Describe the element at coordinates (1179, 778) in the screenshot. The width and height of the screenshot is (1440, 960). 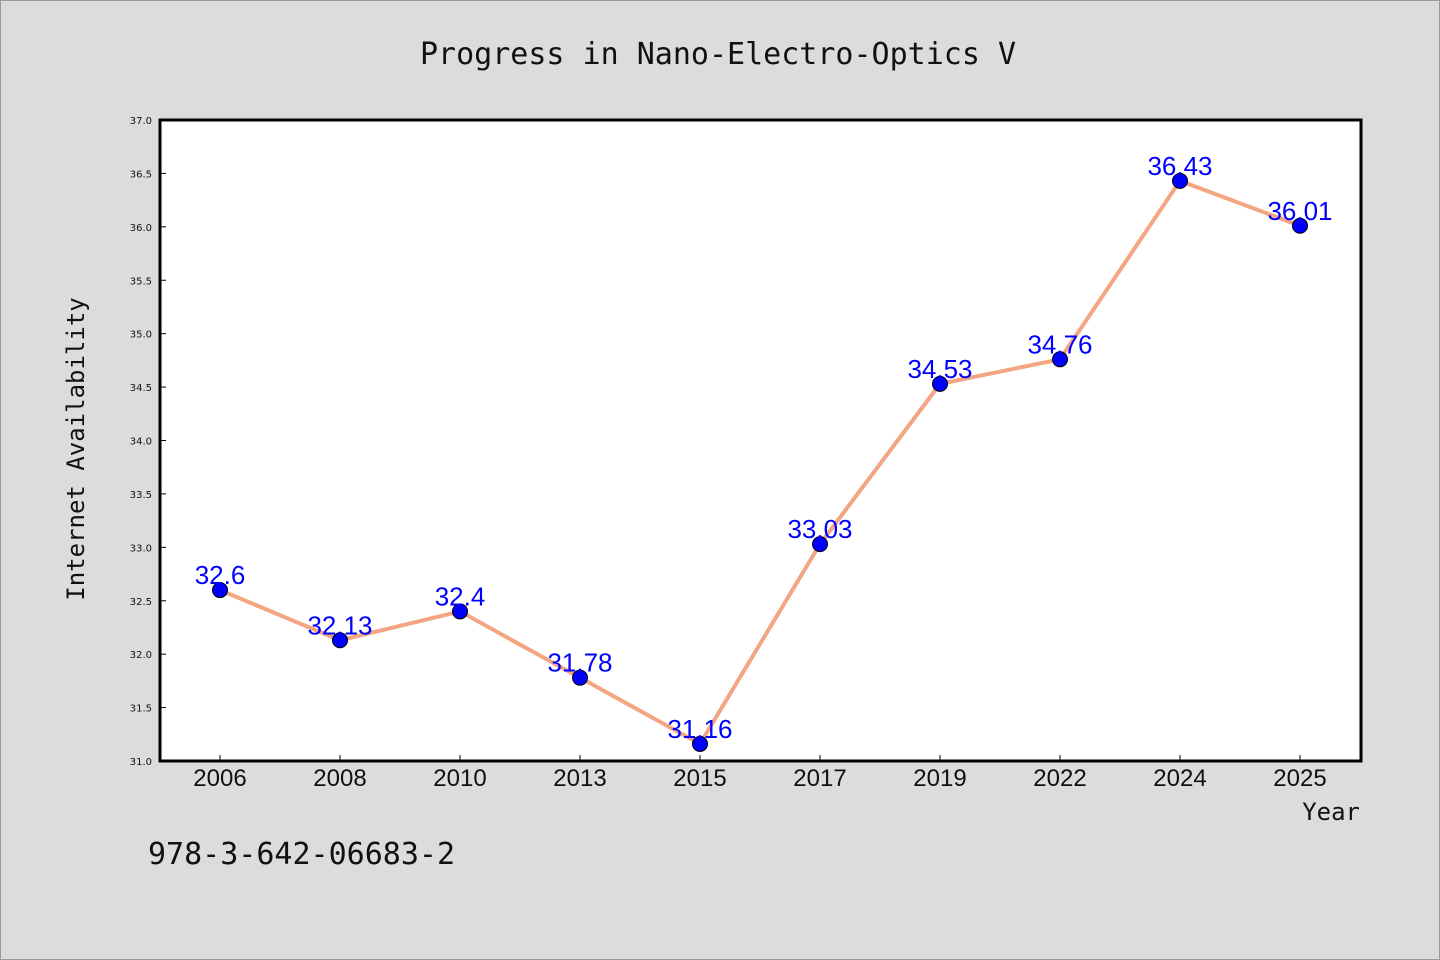
I see `x-tick-label: 2024` at that location.